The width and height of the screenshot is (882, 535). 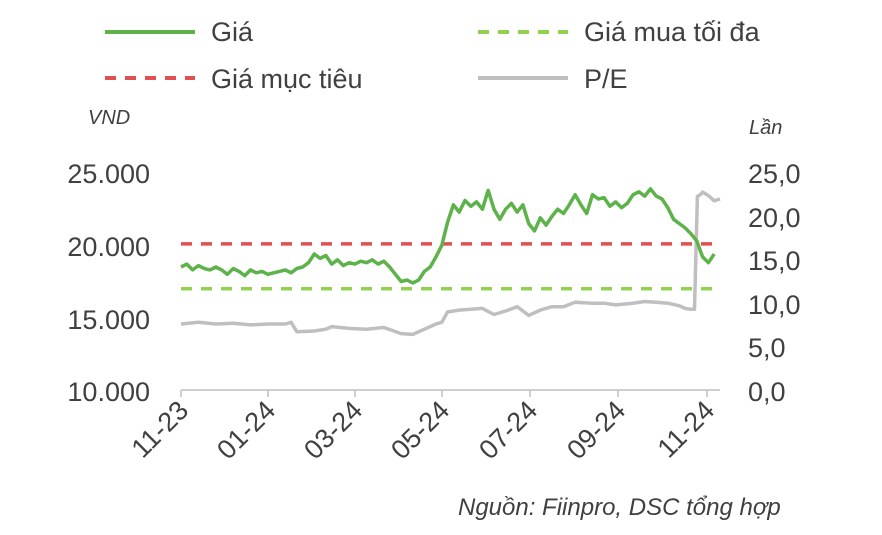 I want to click on legend-label-price: Giá, so click(x=232, y=32).